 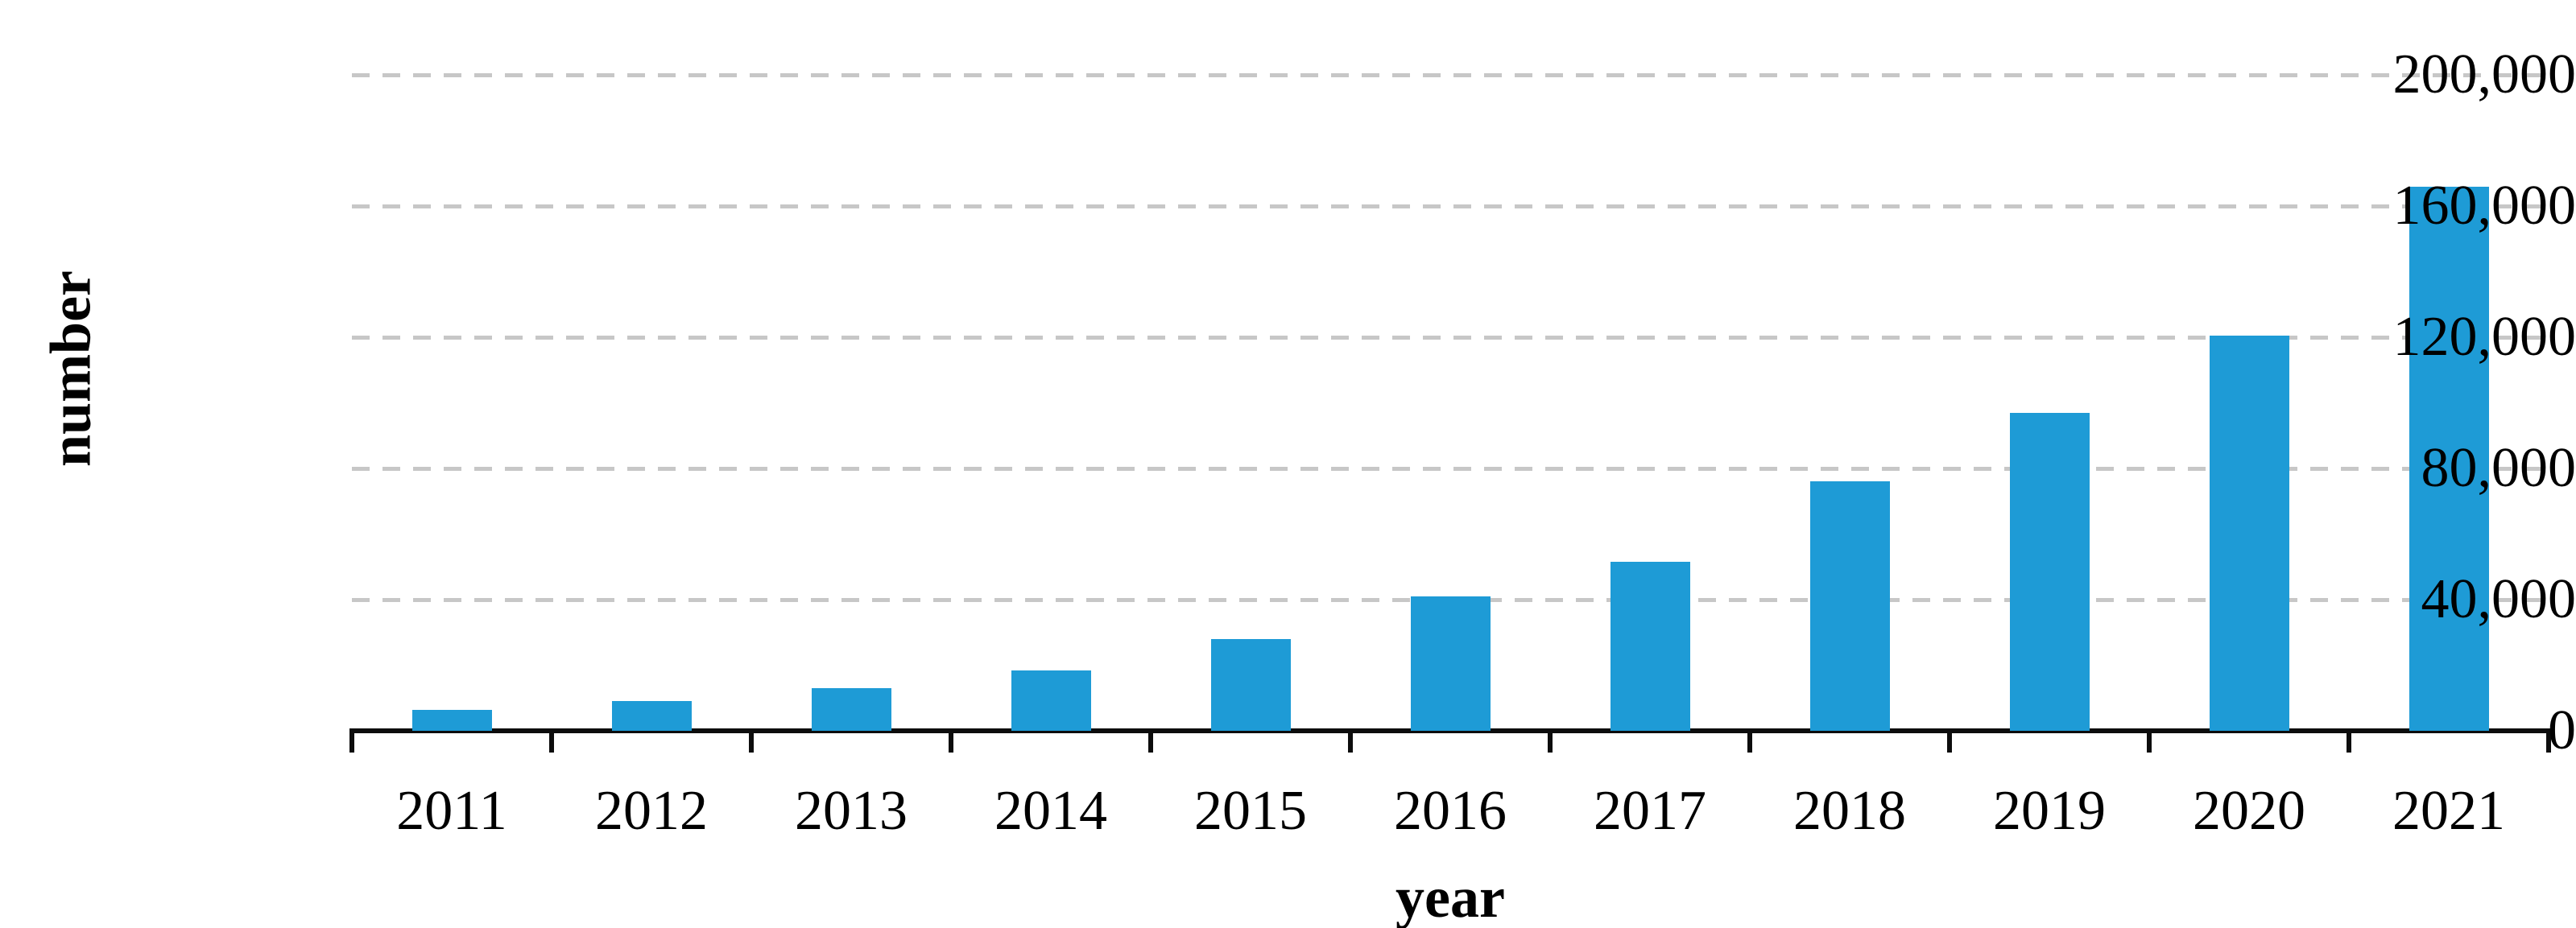 I want to click on y-tick-label-120000: 120,000, so click(x=2484, y=337).